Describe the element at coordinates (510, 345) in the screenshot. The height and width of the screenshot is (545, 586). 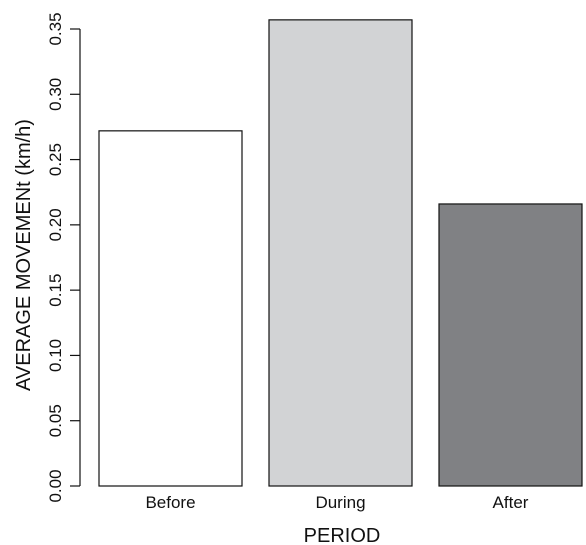
I see `bar-after` at that location.